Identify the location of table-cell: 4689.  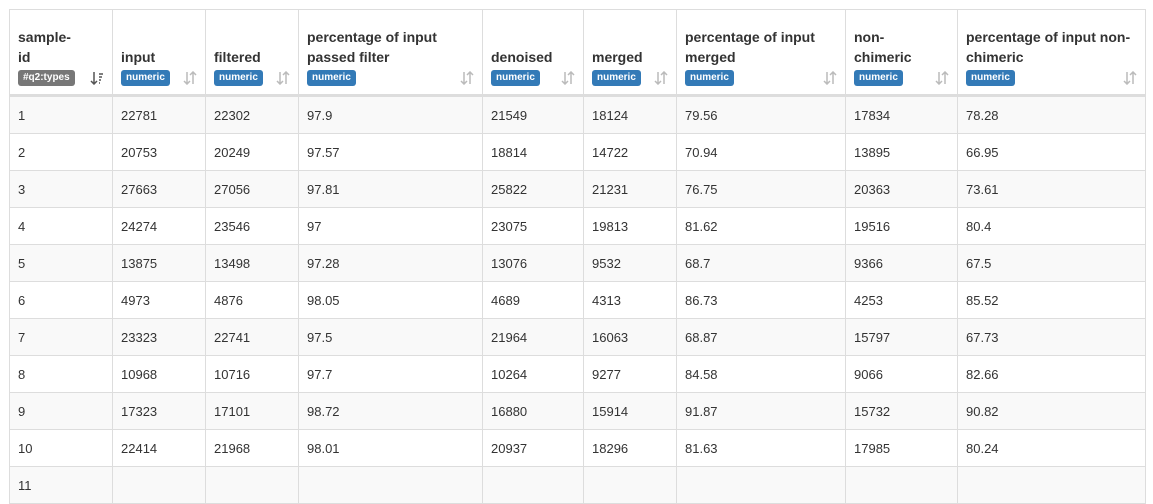
(533, 300).